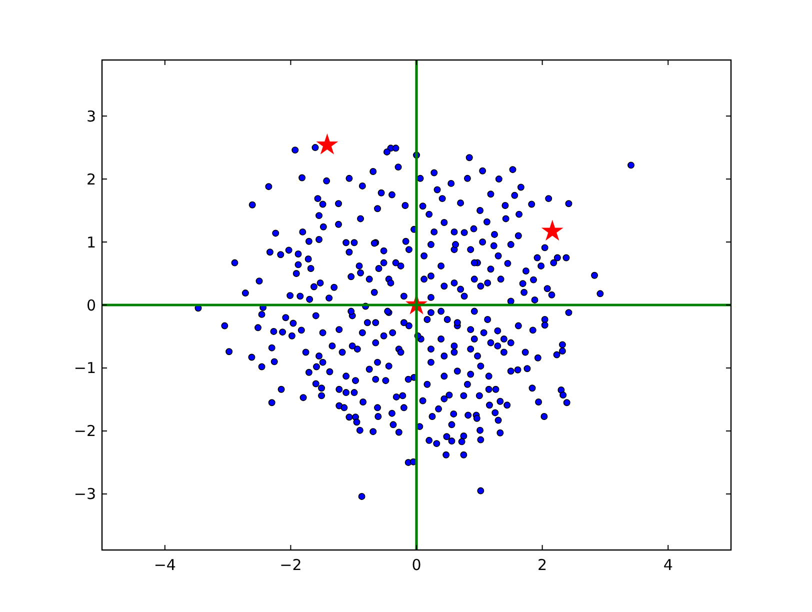 The image size is (812, 612). I want to click on y-tick-label: −2, so click(85, 431).